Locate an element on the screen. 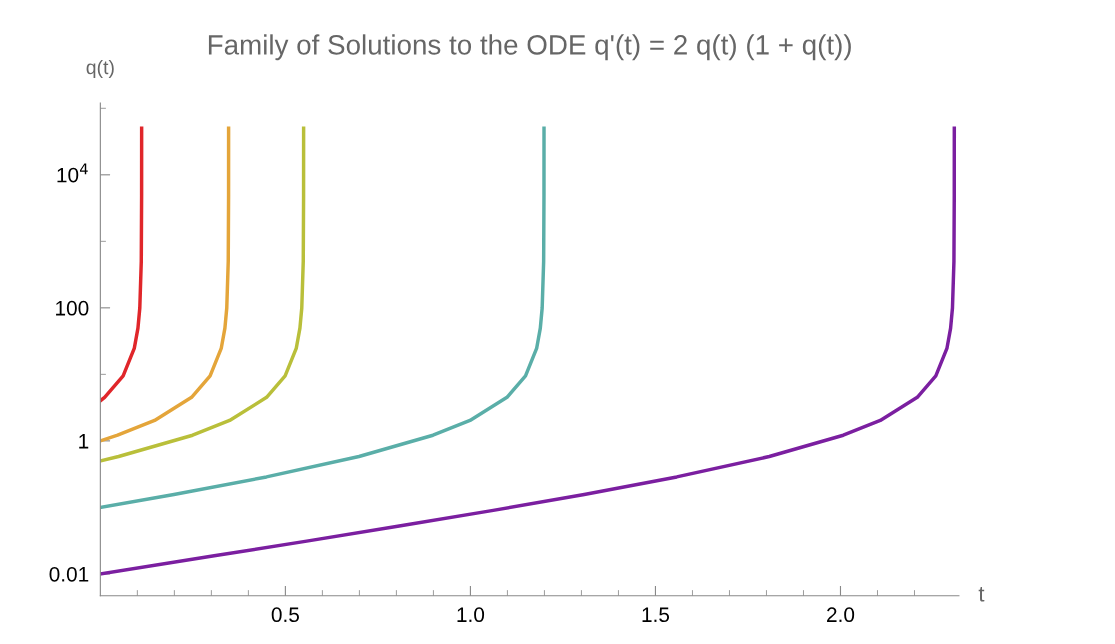 The image size is (1115, 644). y-tick-label: 100 is located at coordinates (72, 308).